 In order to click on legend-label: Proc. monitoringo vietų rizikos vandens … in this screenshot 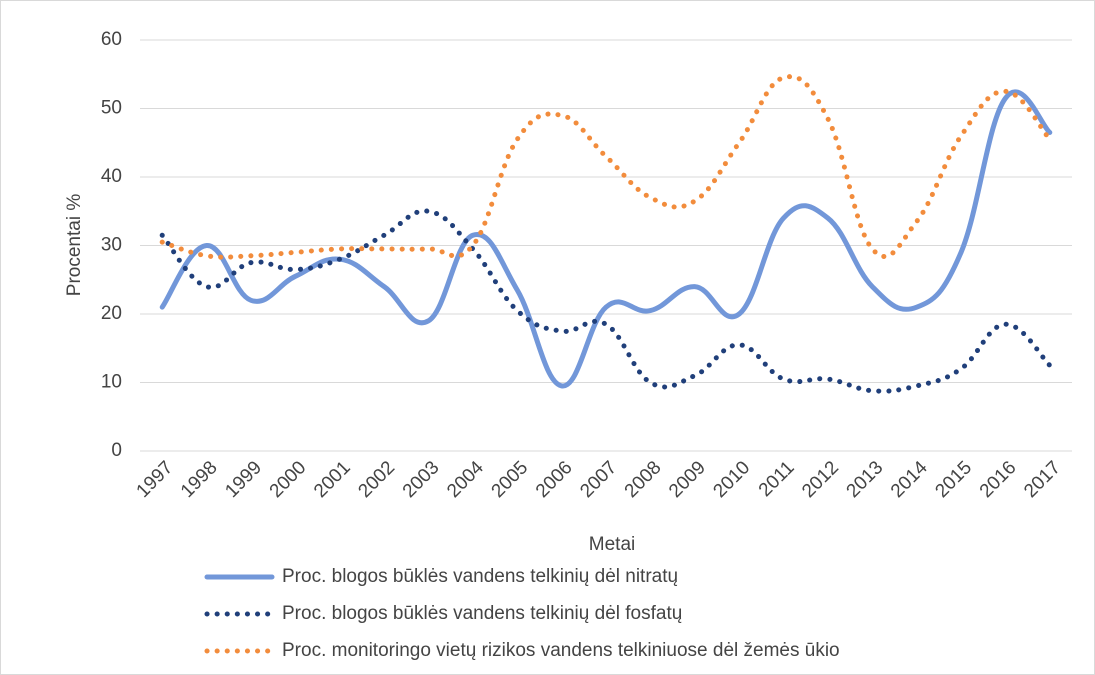, I will do `click(561, 650)`.